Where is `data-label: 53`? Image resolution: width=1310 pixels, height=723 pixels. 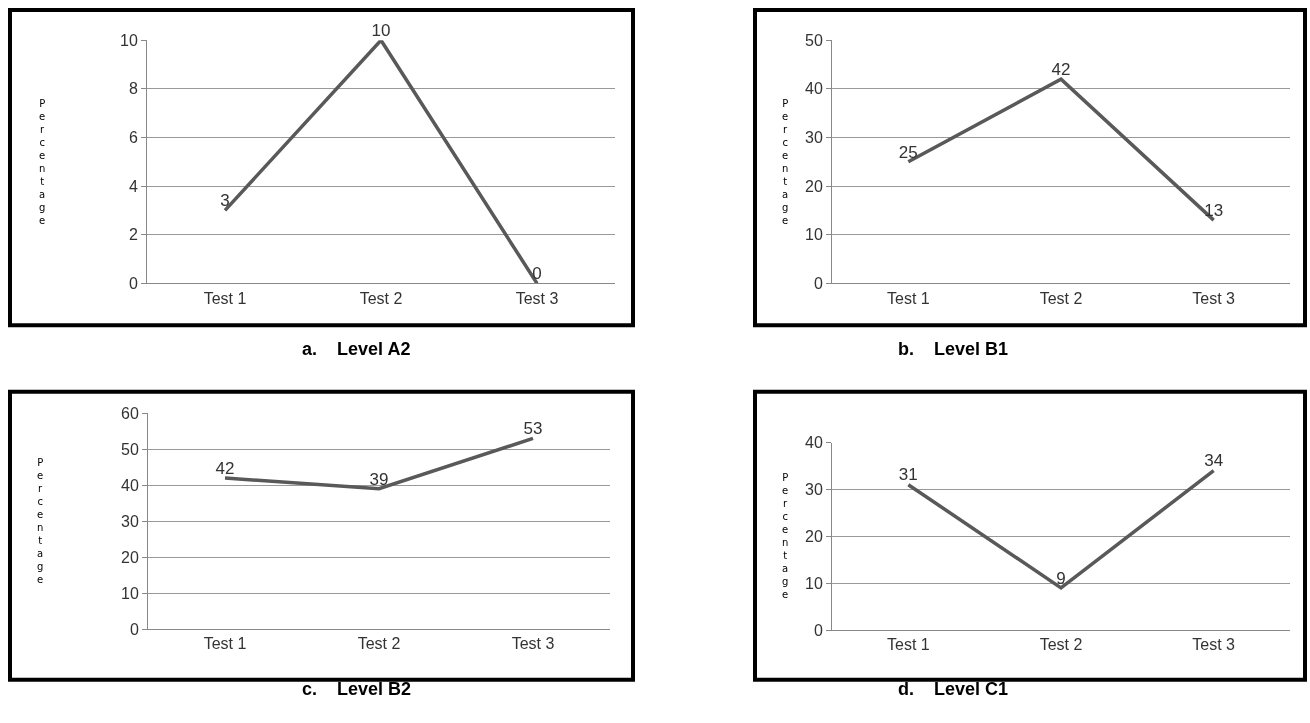
data-label: 53 is located at coordinates (533, 429).